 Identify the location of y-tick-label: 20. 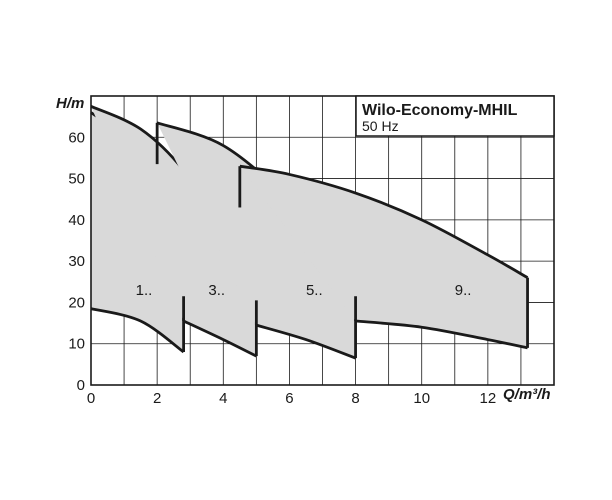
(76, 302).